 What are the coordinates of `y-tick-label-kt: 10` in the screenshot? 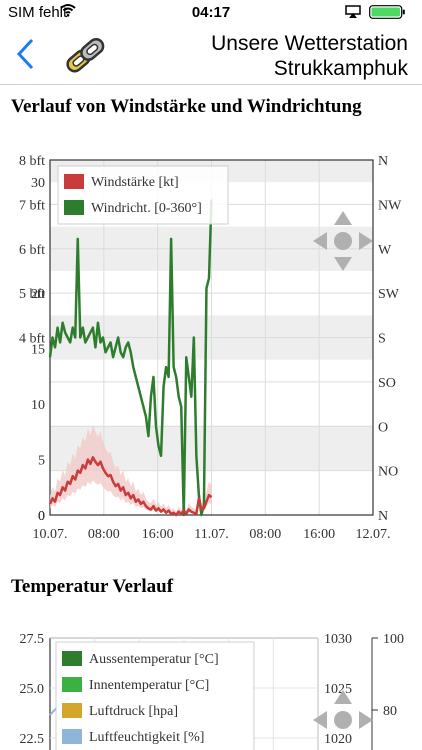 It's located at (38, 405).